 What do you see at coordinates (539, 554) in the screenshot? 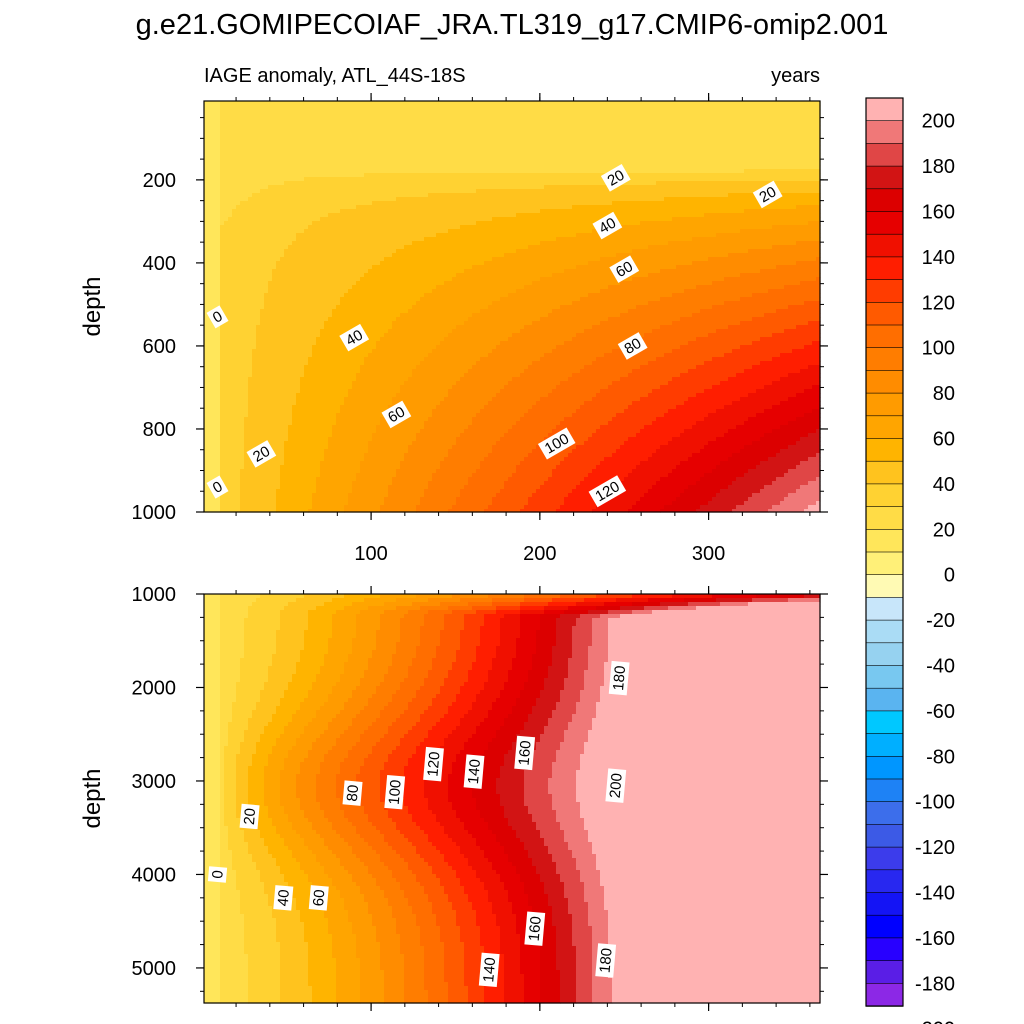
I see `x-axis-ticks: 100 200 300` at bounding box center [539, 554].